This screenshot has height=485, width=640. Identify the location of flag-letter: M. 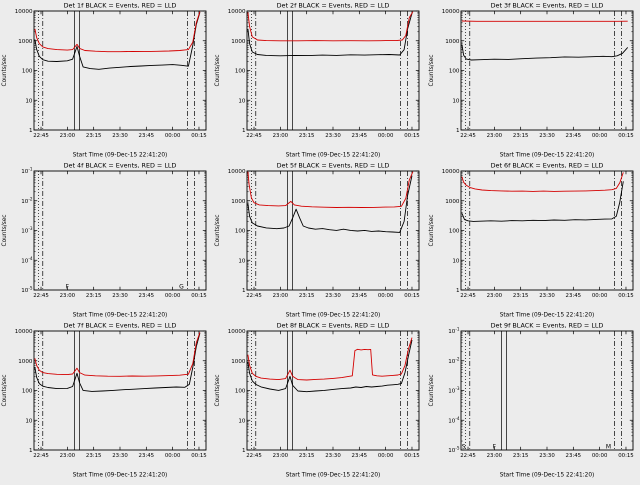
(607, 447).